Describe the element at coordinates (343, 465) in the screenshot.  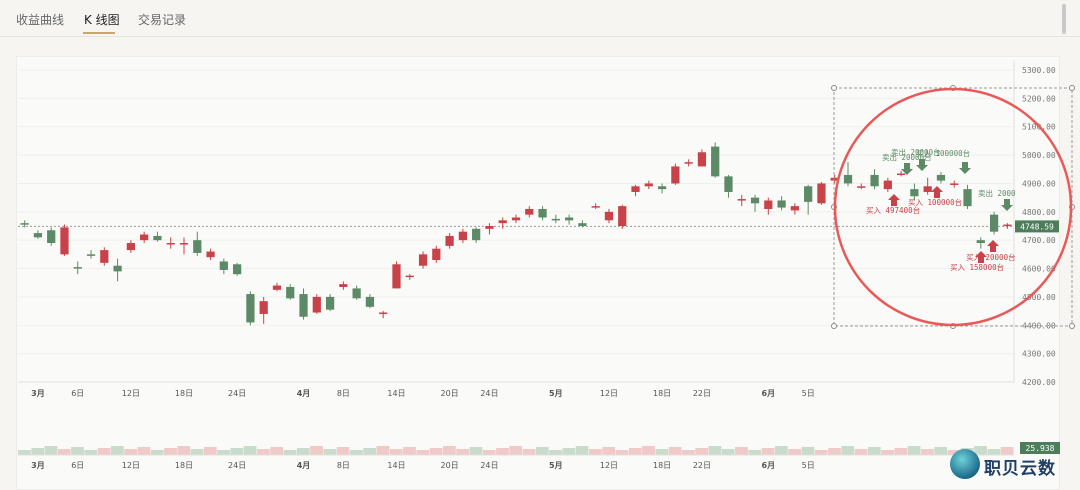
I see `volume-x-tick-label: 8日` at that location.